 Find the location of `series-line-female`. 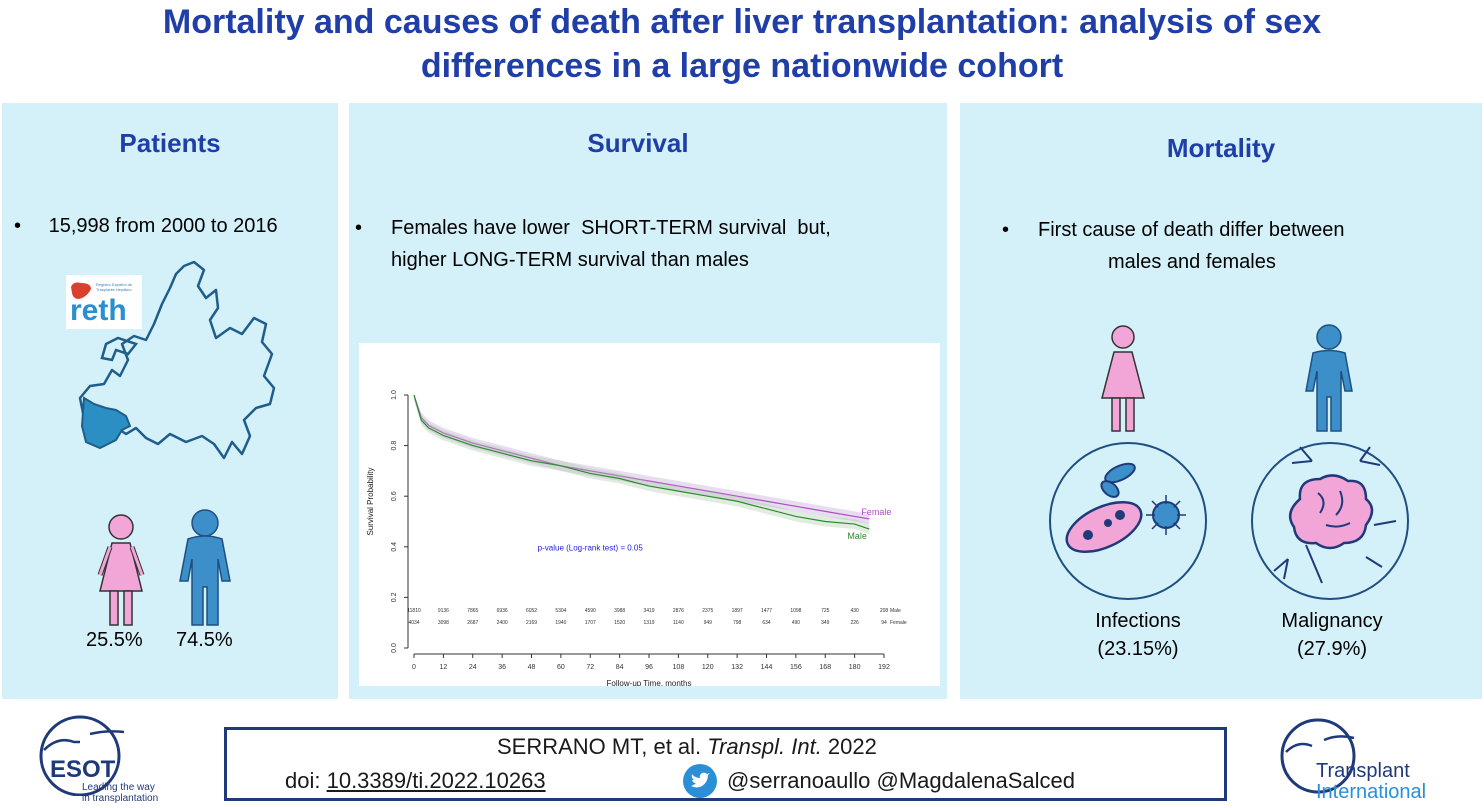

series-line-female is located at coordinates (641, 457).